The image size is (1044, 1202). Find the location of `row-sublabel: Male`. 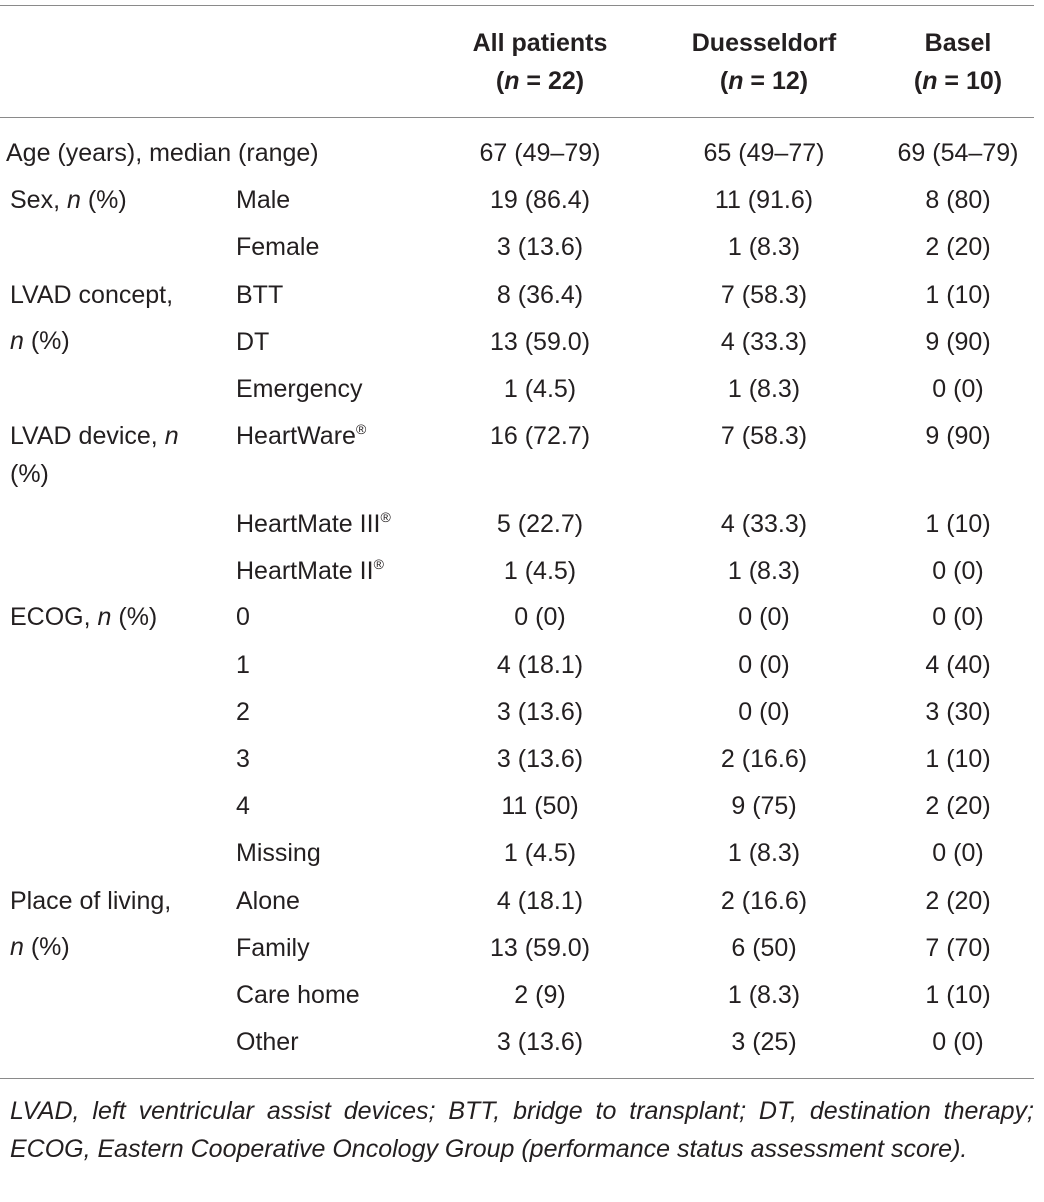

row-sublabel: Male is located at coordinates (263, 200).